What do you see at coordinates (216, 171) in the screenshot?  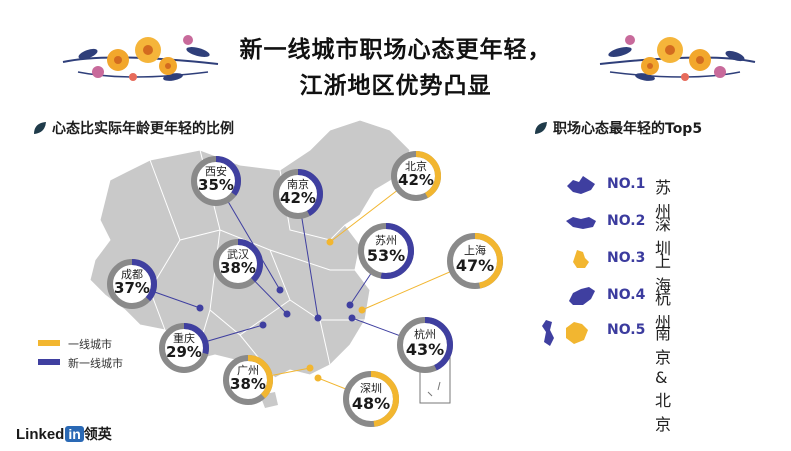 I see `donut-city-name: 西安` at bounding box center [216, 171].